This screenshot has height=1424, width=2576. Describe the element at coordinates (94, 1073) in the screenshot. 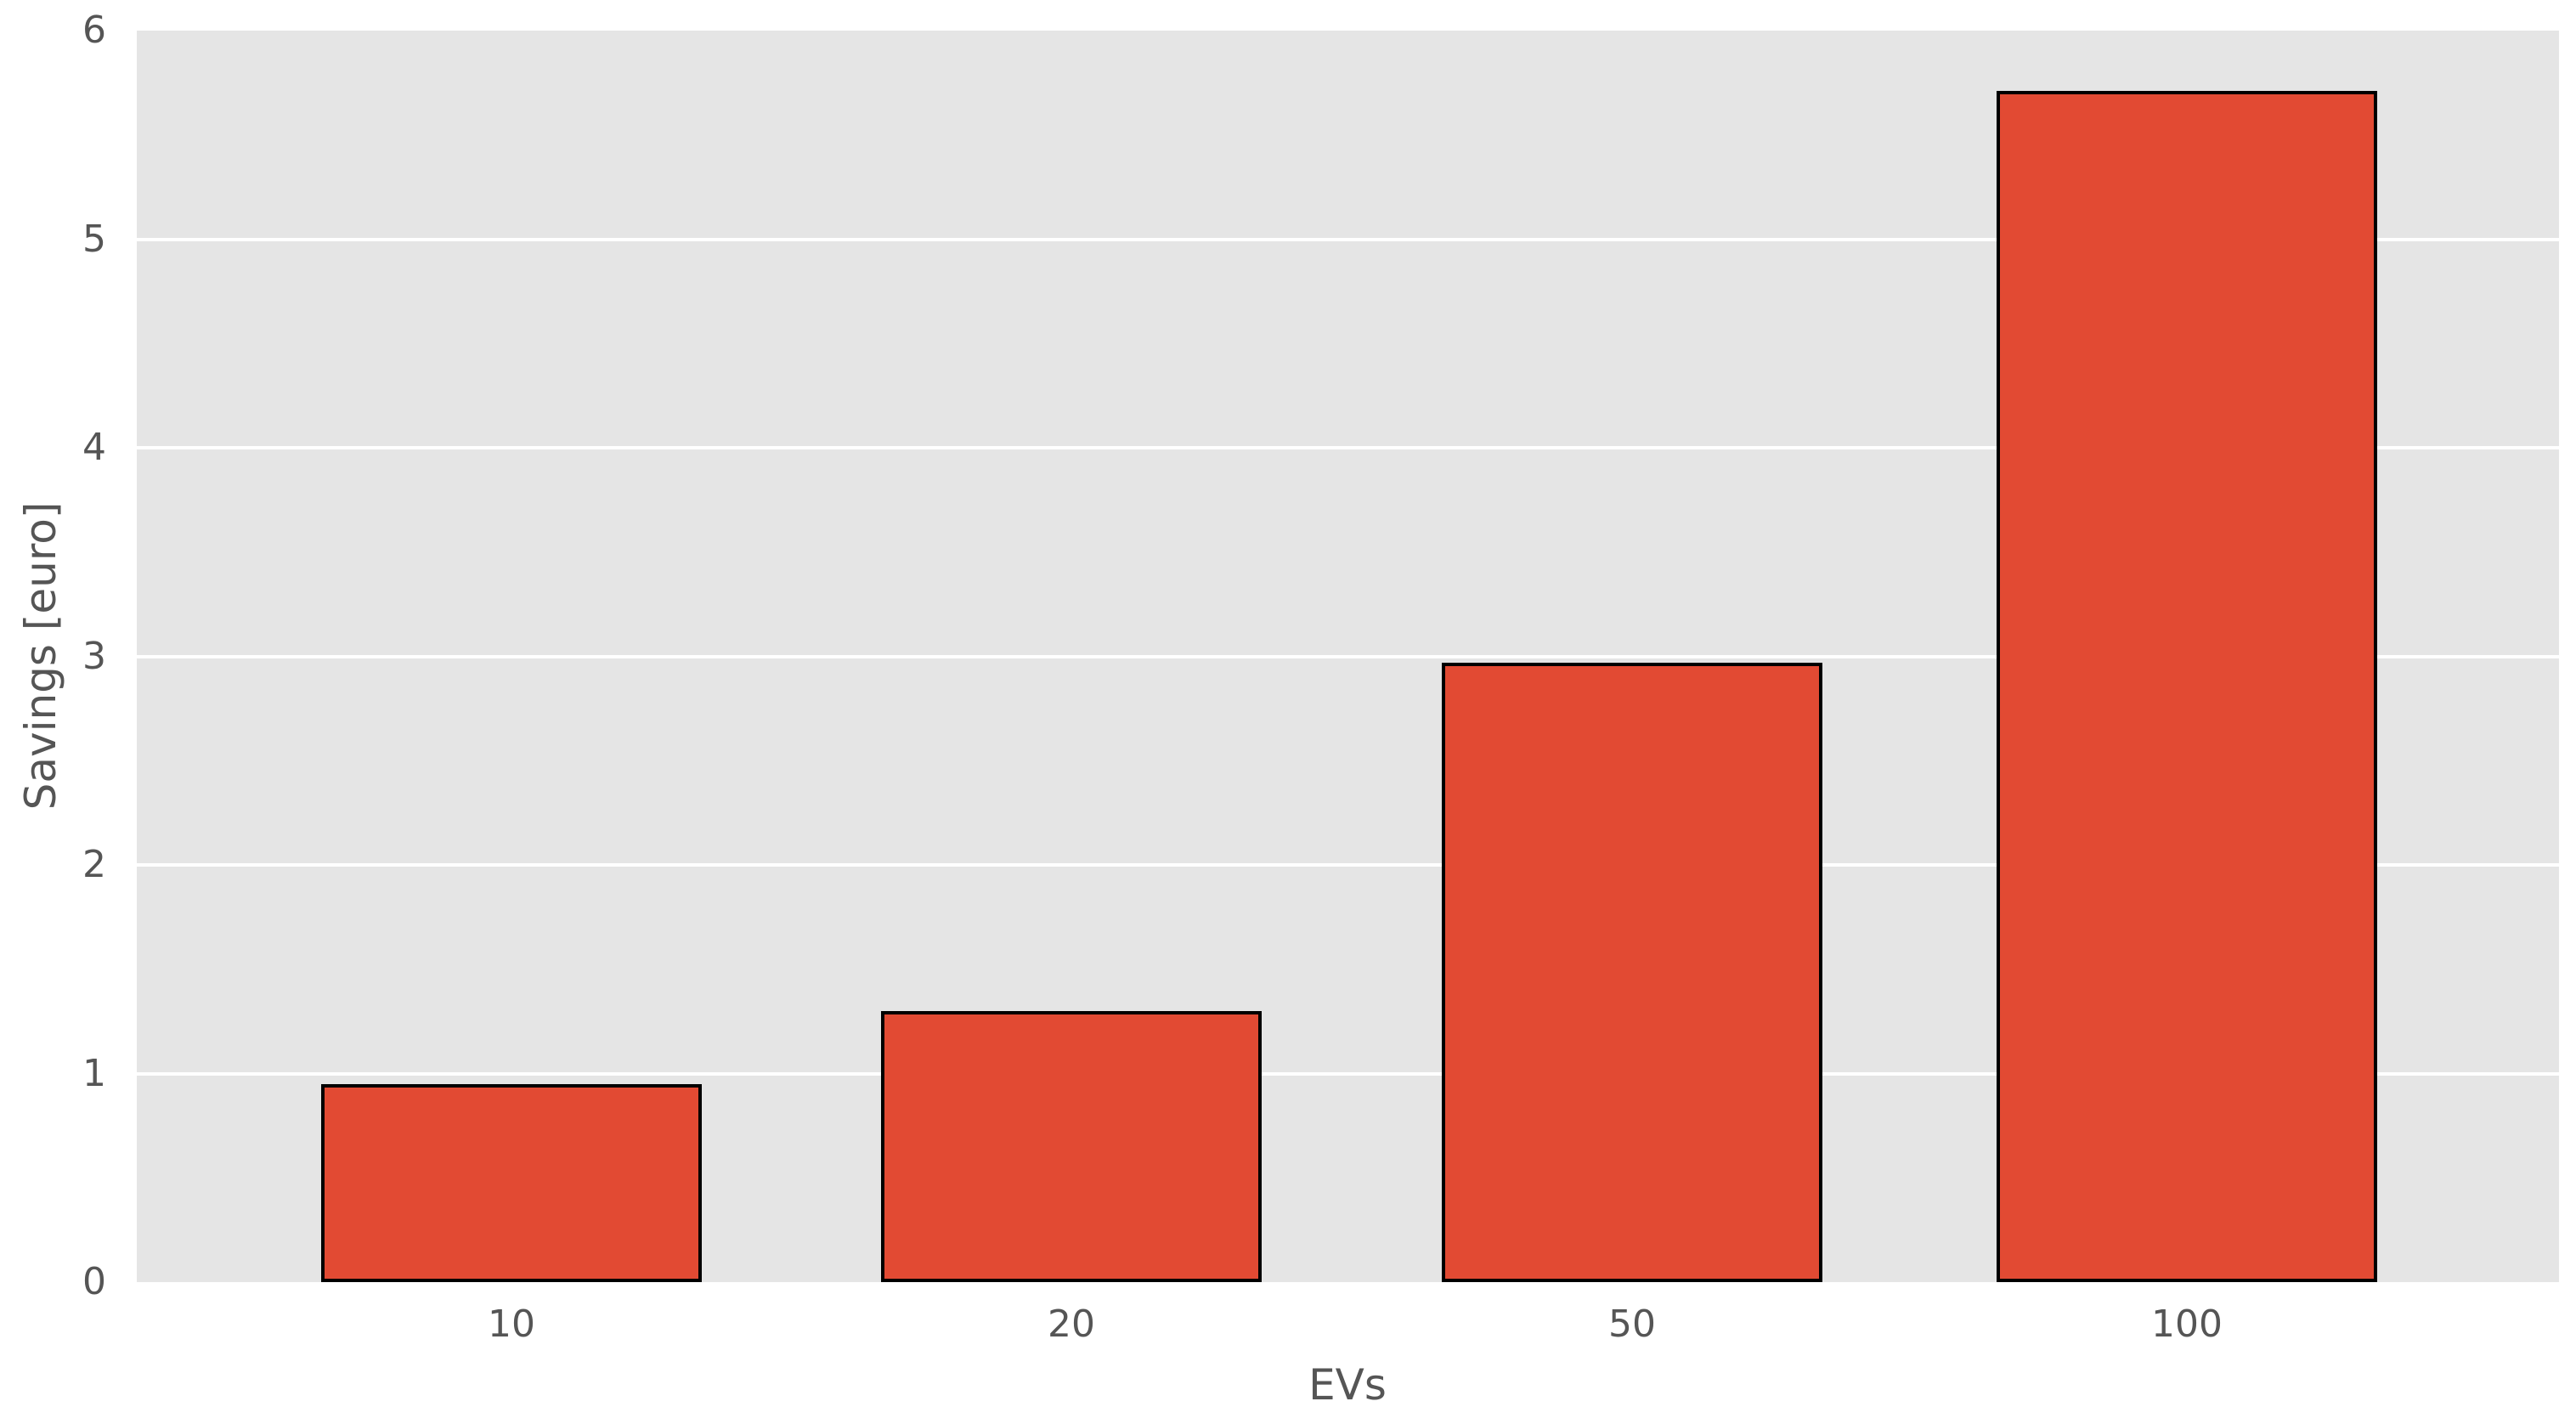

I see `y-tick-label-1: 1` at that location.